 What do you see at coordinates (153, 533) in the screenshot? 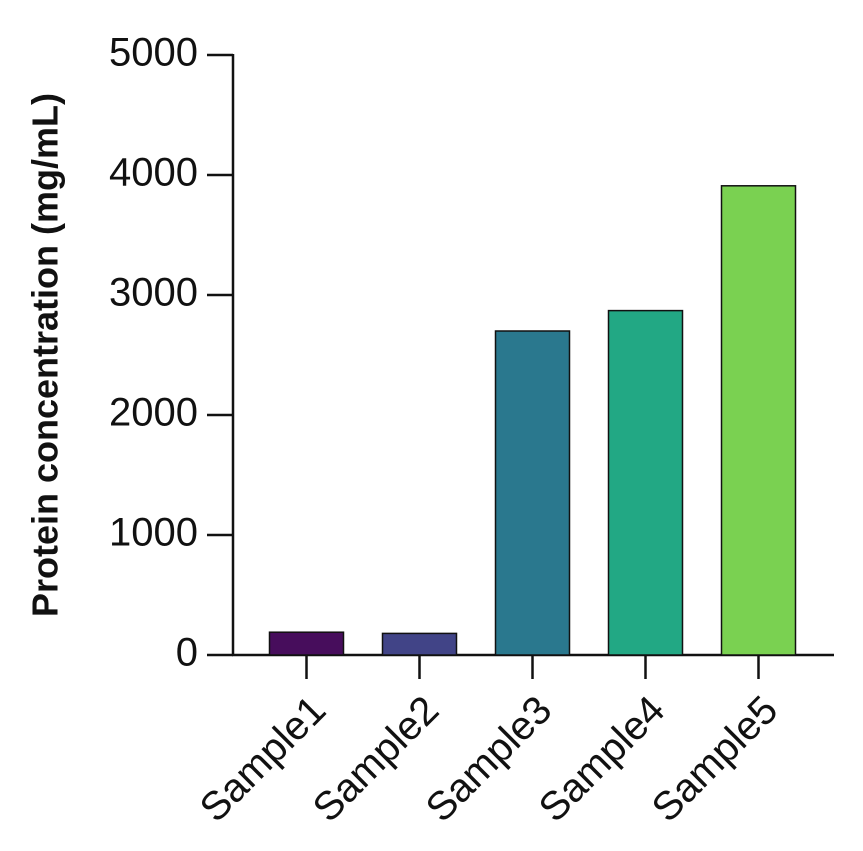
I see `y-tick-label: 1000` at bounding box center [153, 533].